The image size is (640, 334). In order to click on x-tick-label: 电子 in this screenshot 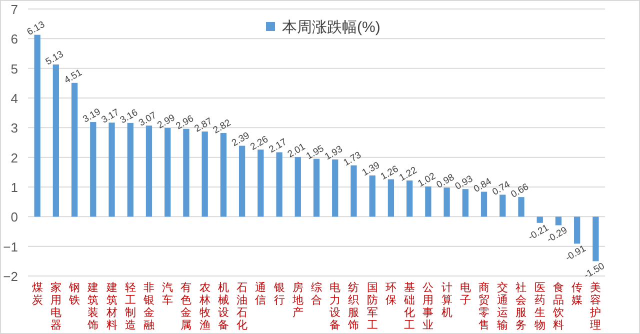, I will do `click(465, 293)`.